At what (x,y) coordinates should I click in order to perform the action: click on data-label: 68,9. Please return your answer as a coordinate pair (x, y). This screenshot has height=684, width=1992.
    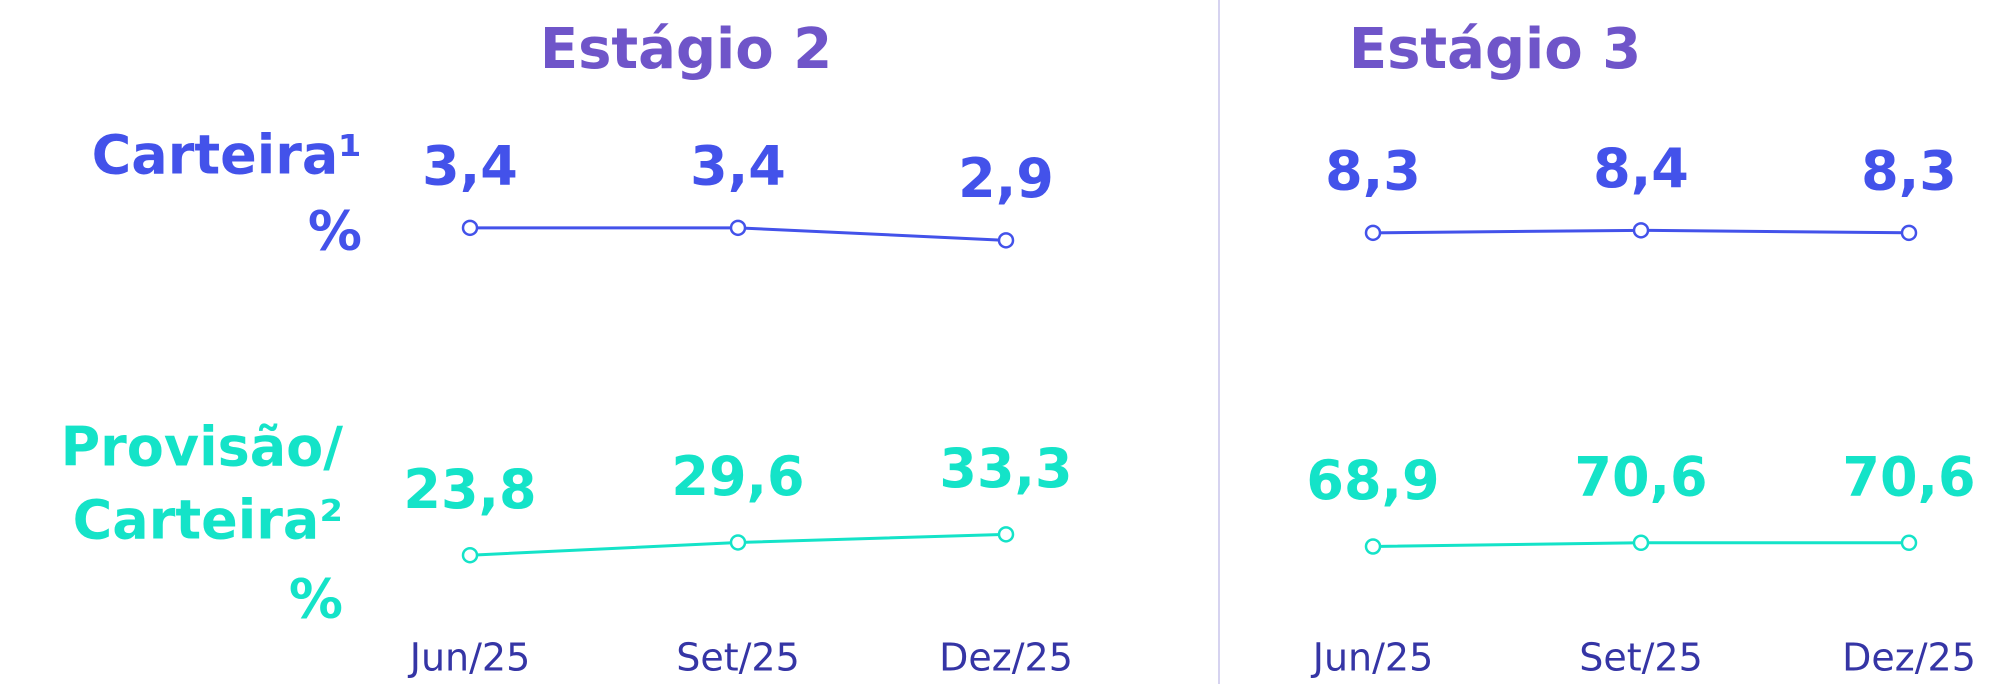
    Looking at the image, I should click on (1372, 480).